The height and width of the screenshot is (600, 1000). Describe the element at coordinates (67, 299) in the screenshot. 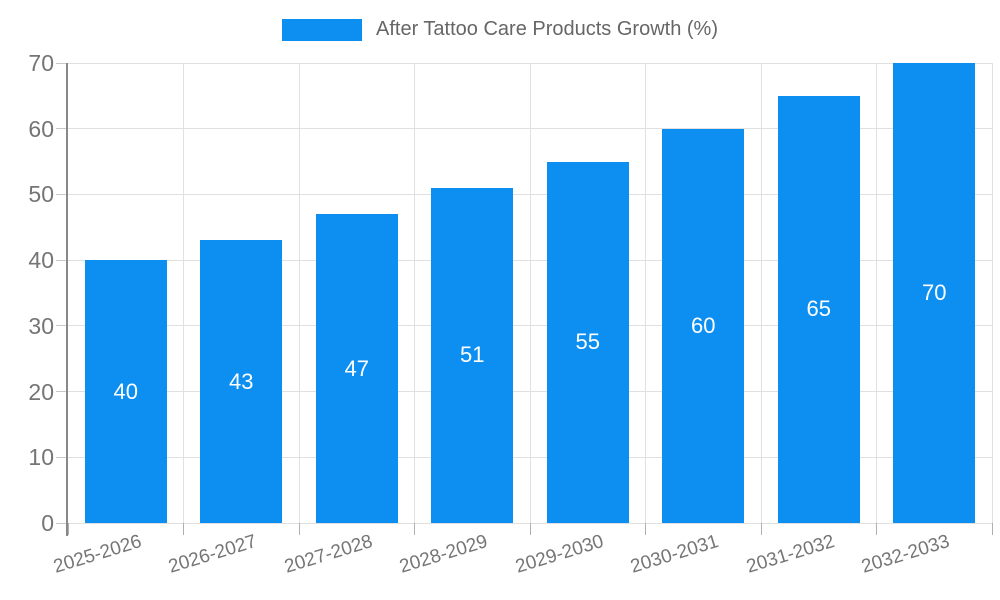

I see `y-axis-line` at that location.